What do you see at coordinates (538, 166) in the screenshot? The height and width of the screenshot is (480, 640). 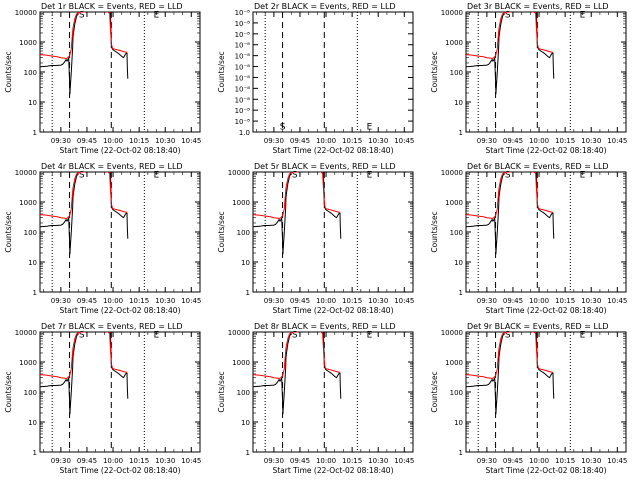 I see `panel-title: Det 6r BLACK = Events, RED = LLD` at bounding box center [538, 166].